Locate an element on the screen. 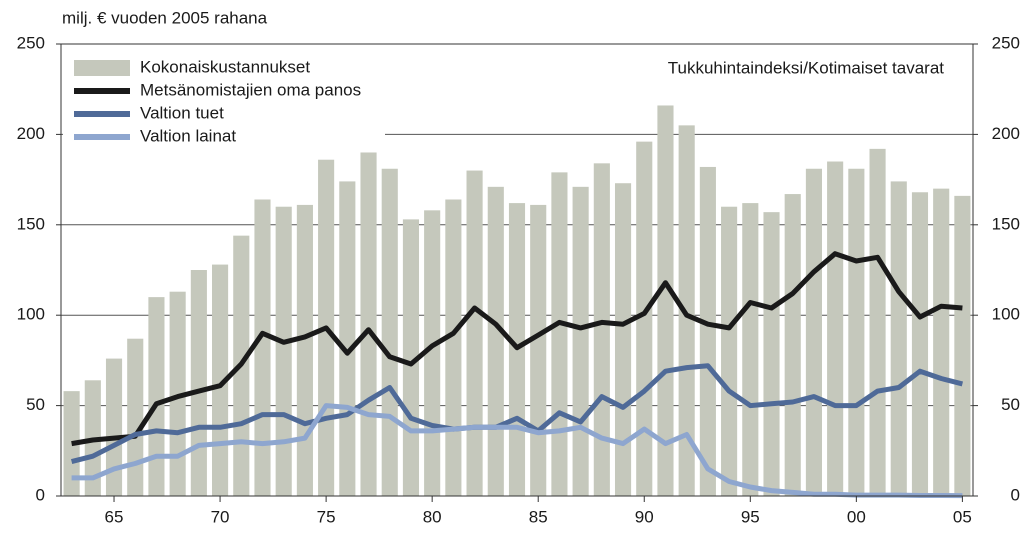  x-tick-label: 05 is located at coordinates (962, 516).